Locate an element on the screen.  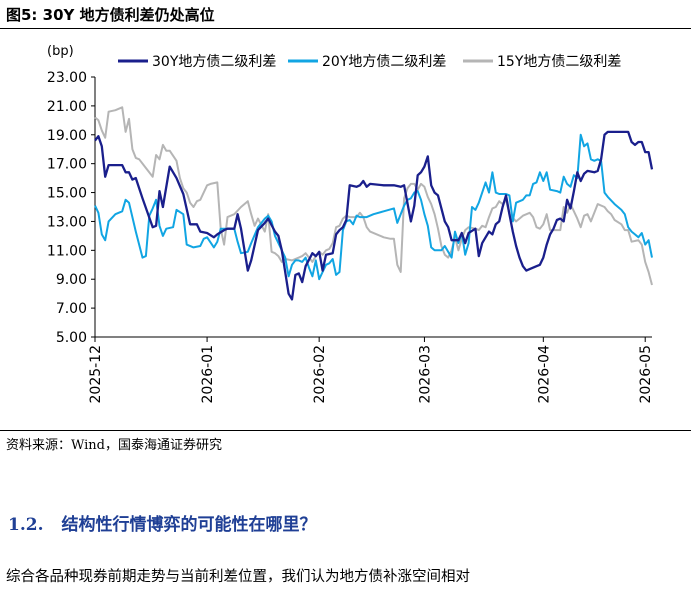
y-tick-label: 7.00 is located at coordinates (71, 309).